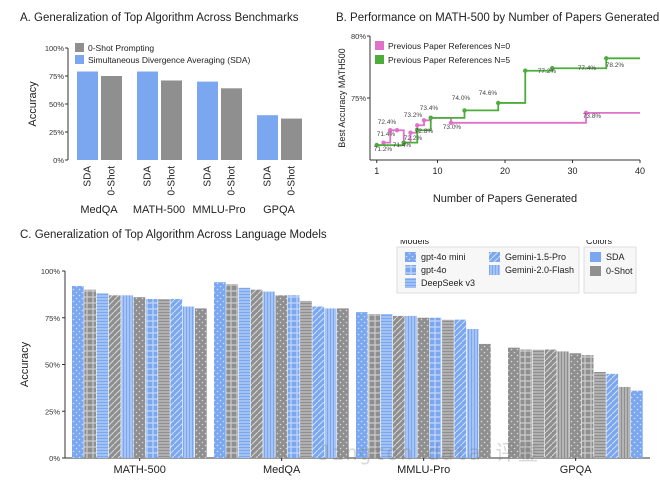  Describe the element at coordinates (599, 243) in the screenshot. I see `legend-colors-title: Colors` at that location.